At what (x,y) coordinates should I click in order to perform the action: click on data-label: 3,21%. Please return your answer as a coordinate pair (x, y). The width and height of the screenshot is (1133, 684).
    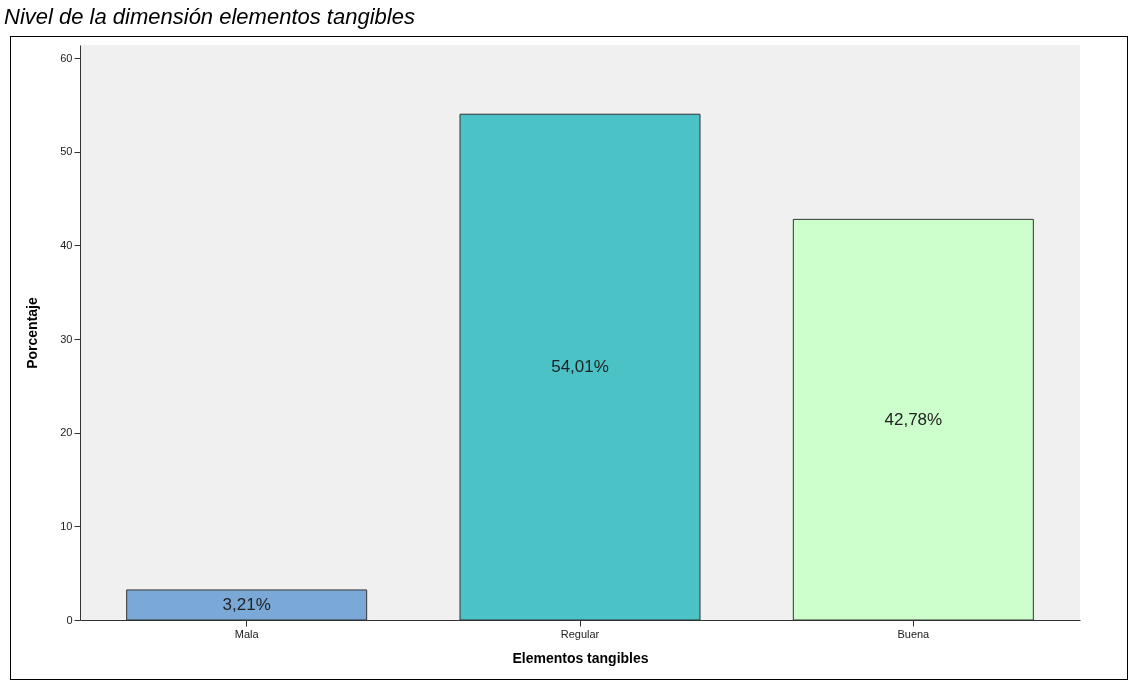
    Looking at the image, I should click on (246, 604).